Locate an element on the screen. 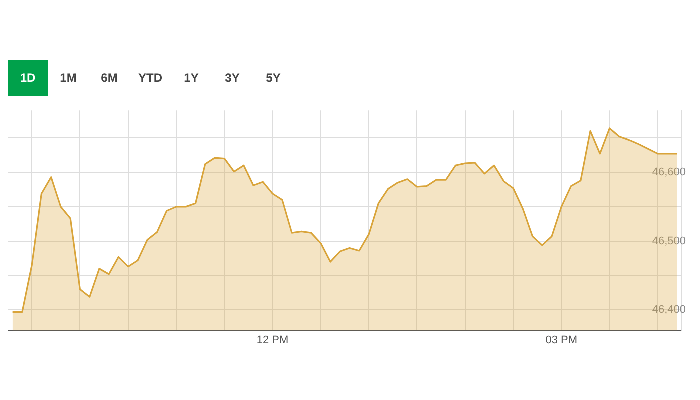 This screenshot has width=700, height=400. x-tick-label: 03 PM is located at coordinates (562, 340).